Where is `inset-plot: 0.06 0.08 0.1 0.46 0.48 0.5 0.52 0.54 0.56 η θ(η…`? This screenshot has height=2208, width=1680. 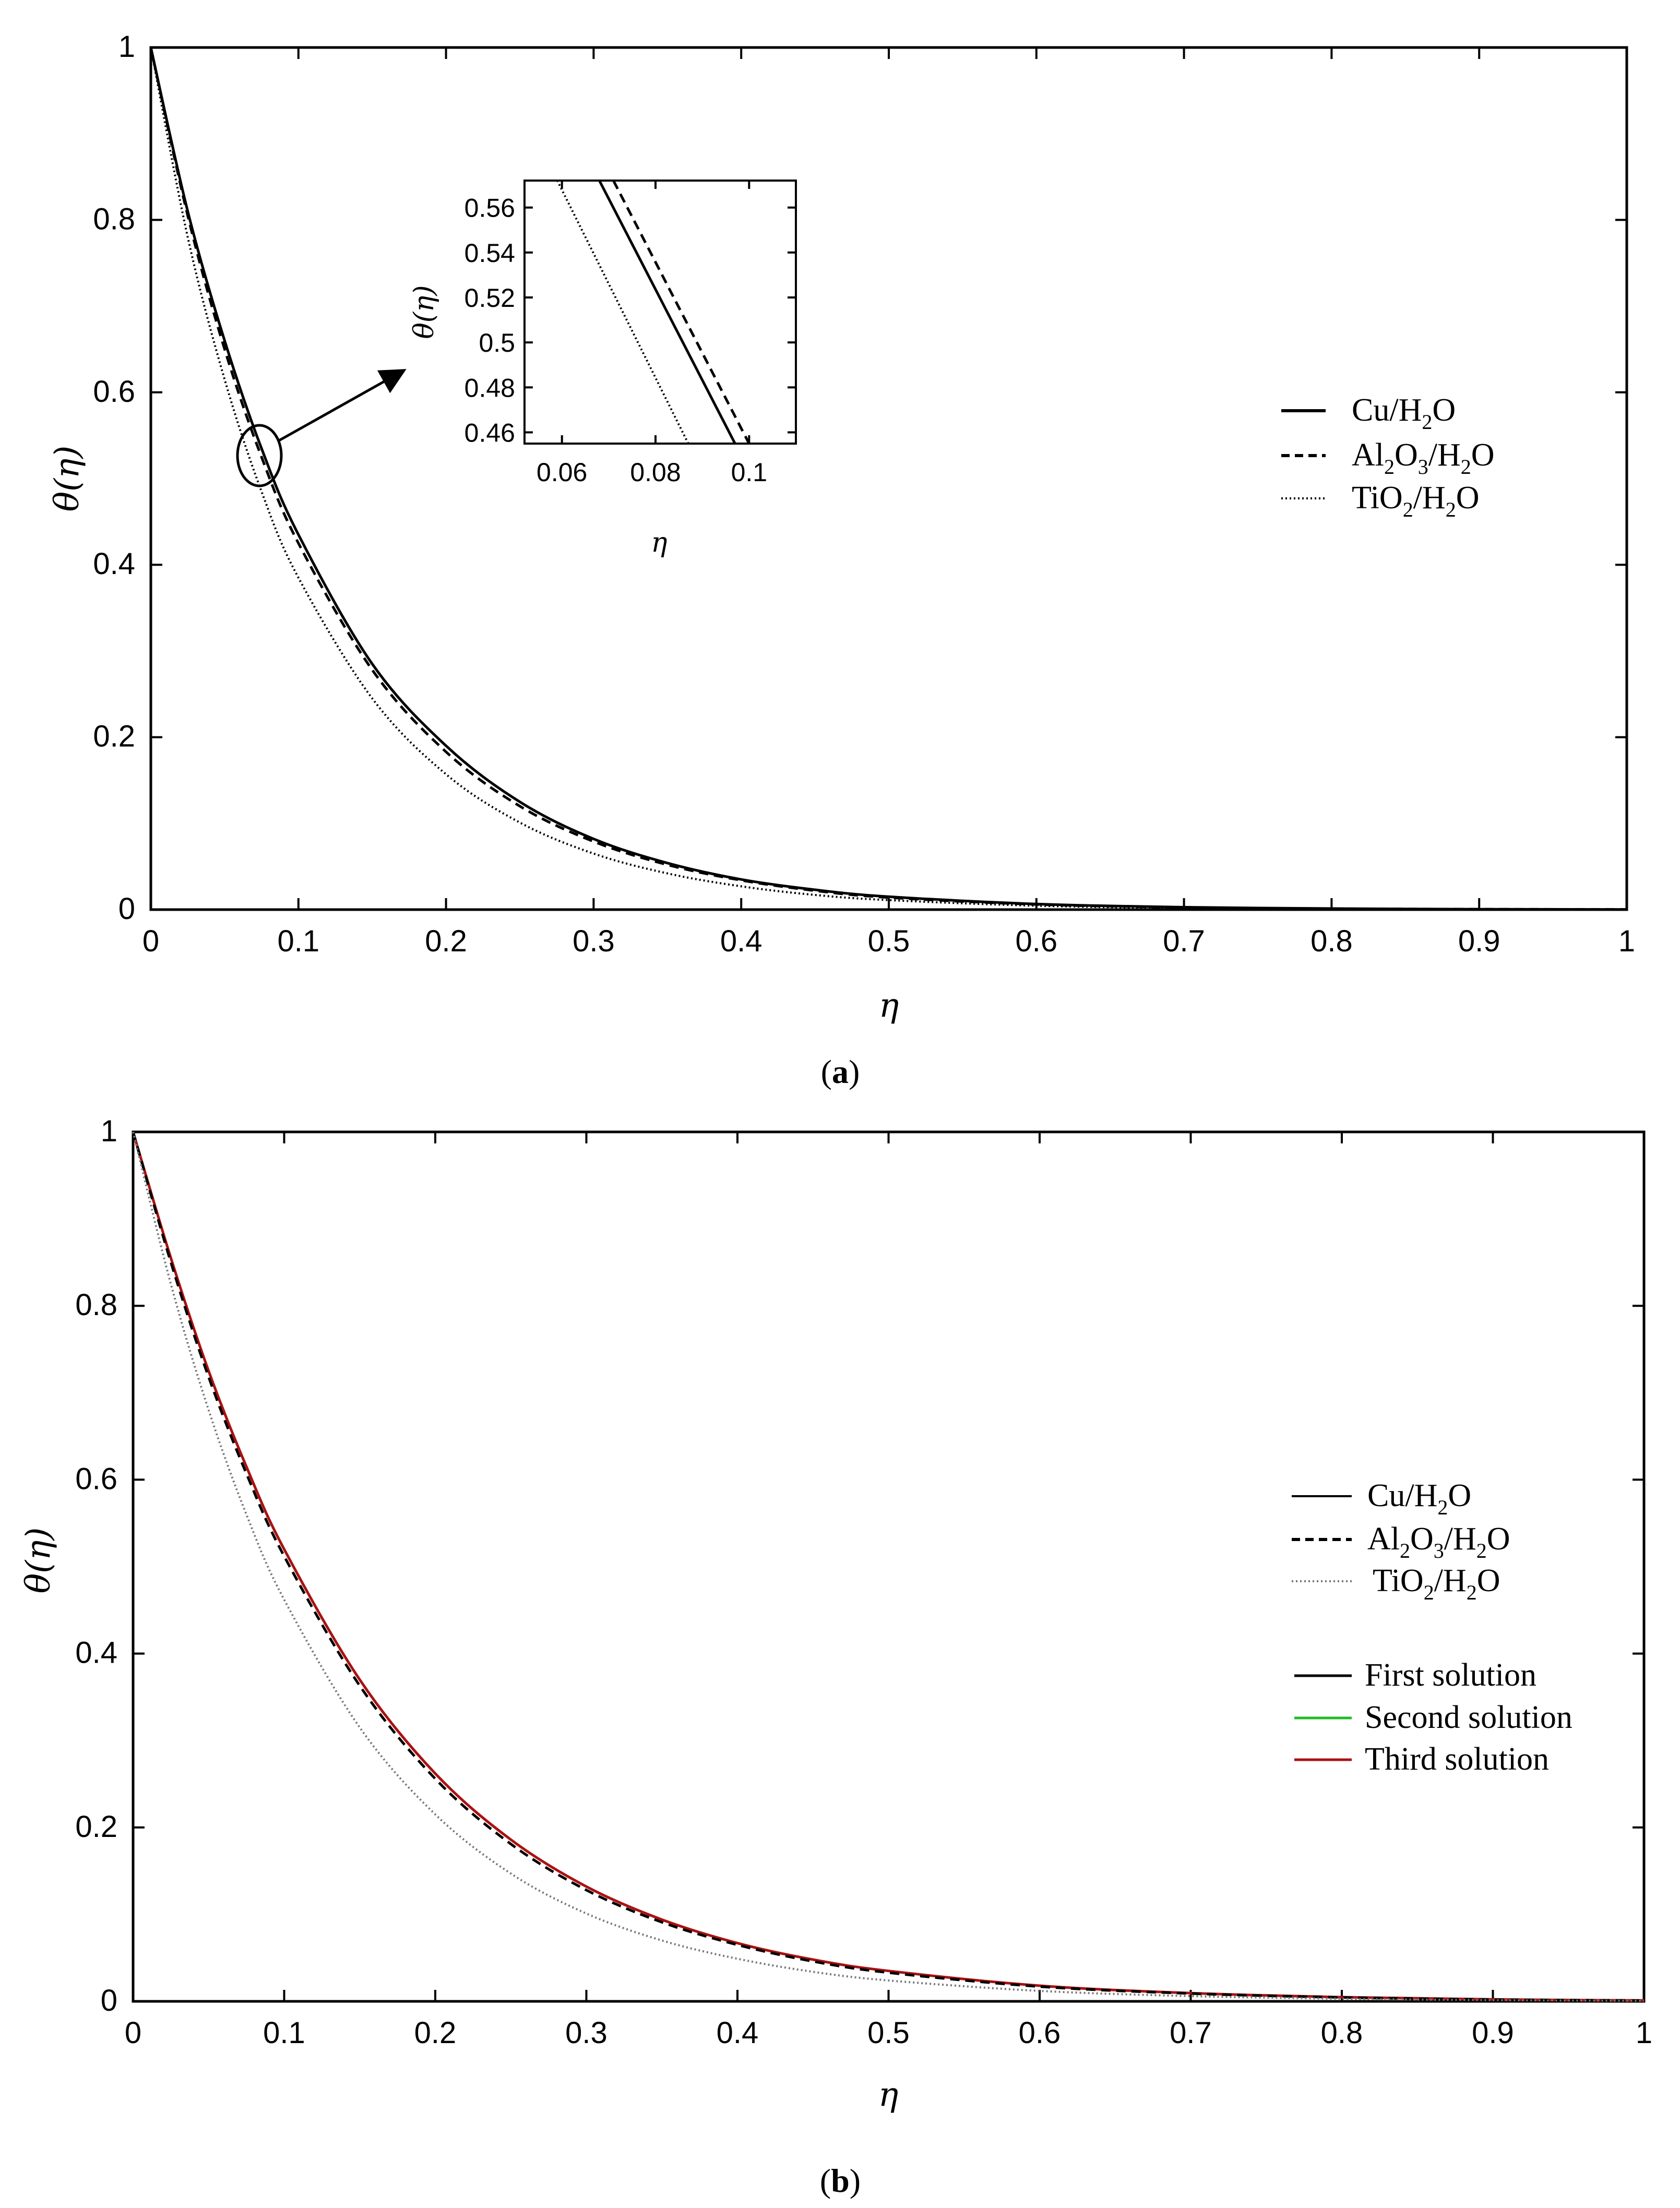 inset-plot: 0.06 0.08 0.1 0.46 0.48 0.5 0.52 0.54 0.56 η θ(η… is located at coordinates (603, 369).